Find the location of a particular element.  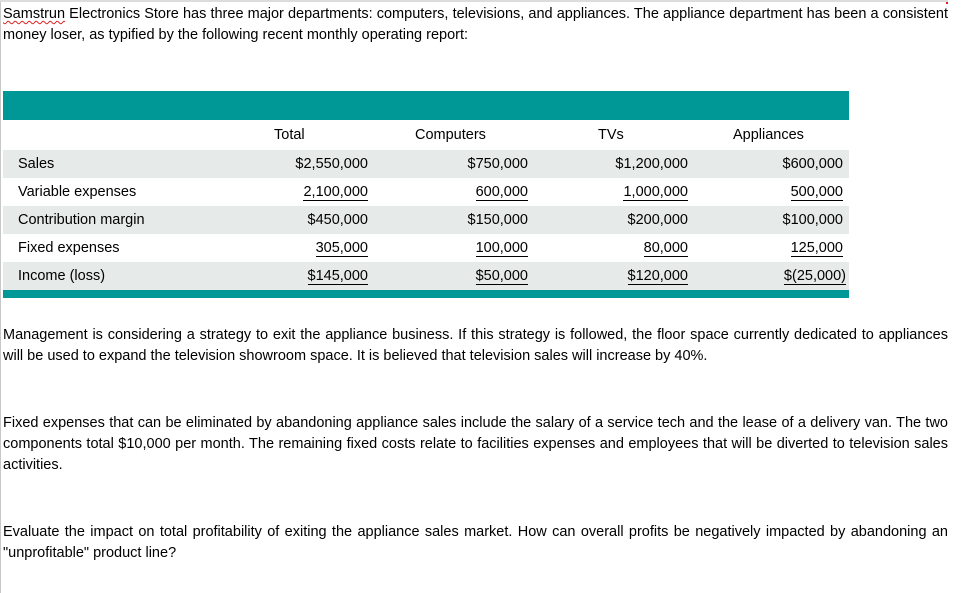

value: 80,000 is located at coordinates (665, 248).